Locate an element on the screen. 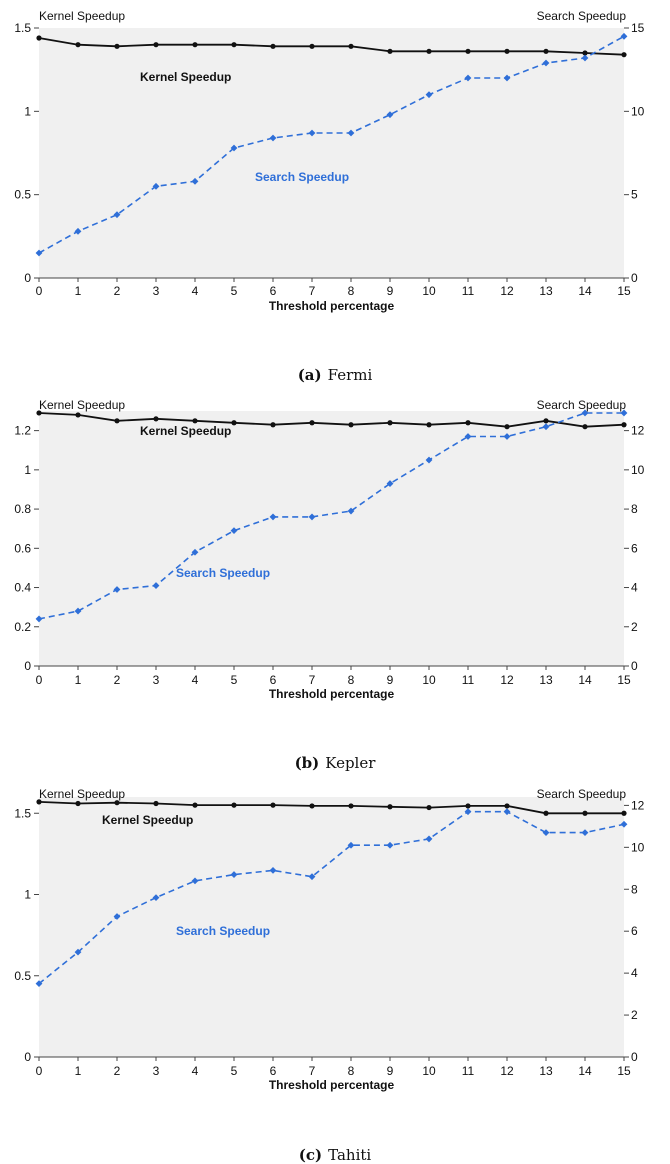 Image resolution: width=670 pixels, height=1164 pixels. x-tick-label: 6 is located at coordinates (273, 680).